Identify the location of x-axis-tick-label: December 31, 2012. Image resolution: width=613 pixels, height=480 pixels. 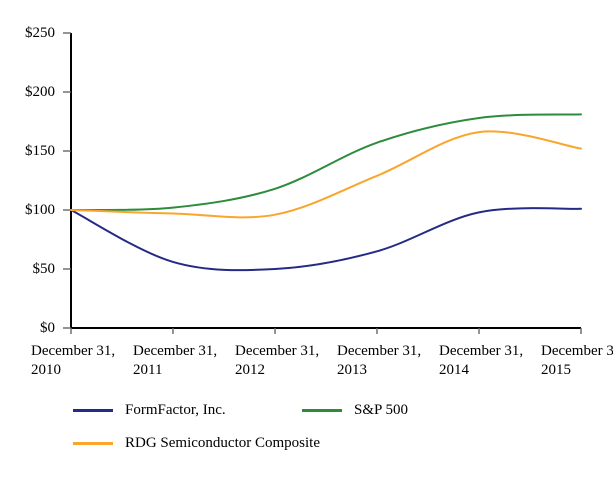
(290, 361).